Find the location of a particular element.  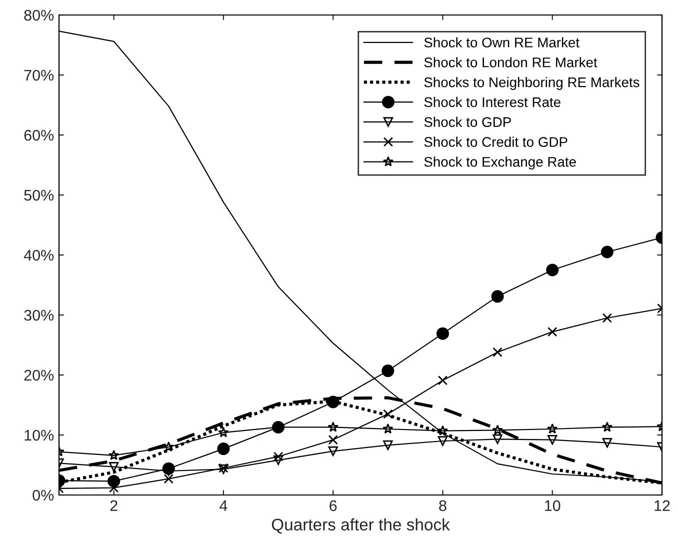

legend-label: Shock to Credit to GDP is located at coordinates (496, 141).